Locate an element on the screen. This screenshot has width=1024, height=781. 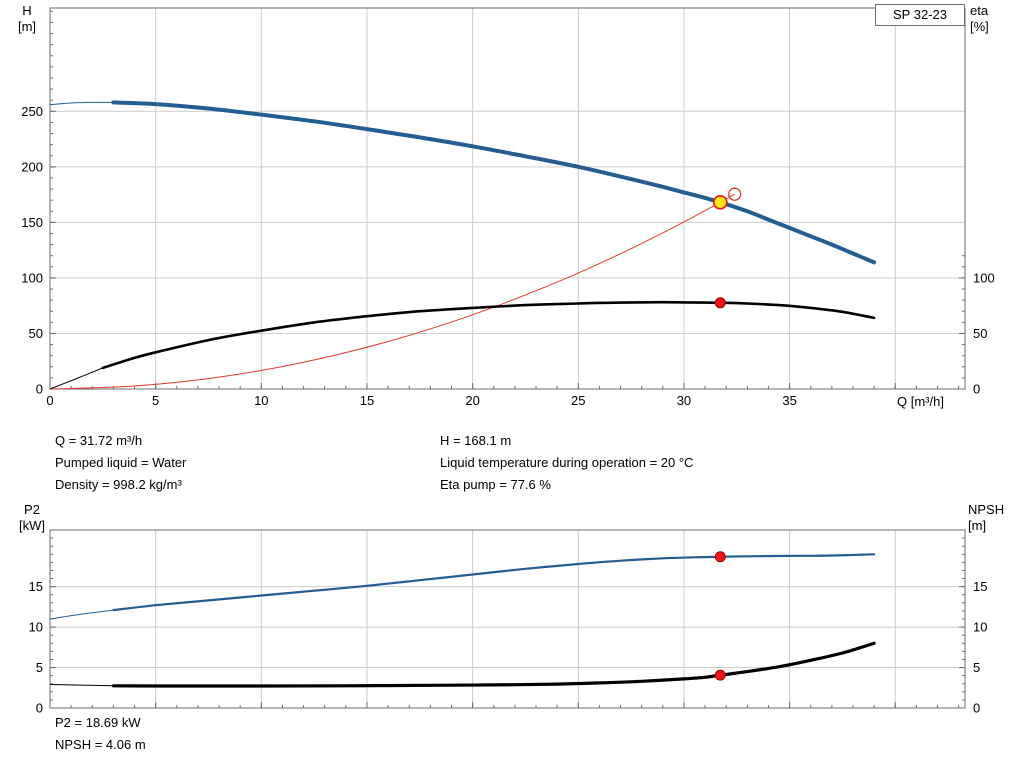
duty-point-npsh is located at coordinates (720, 675).